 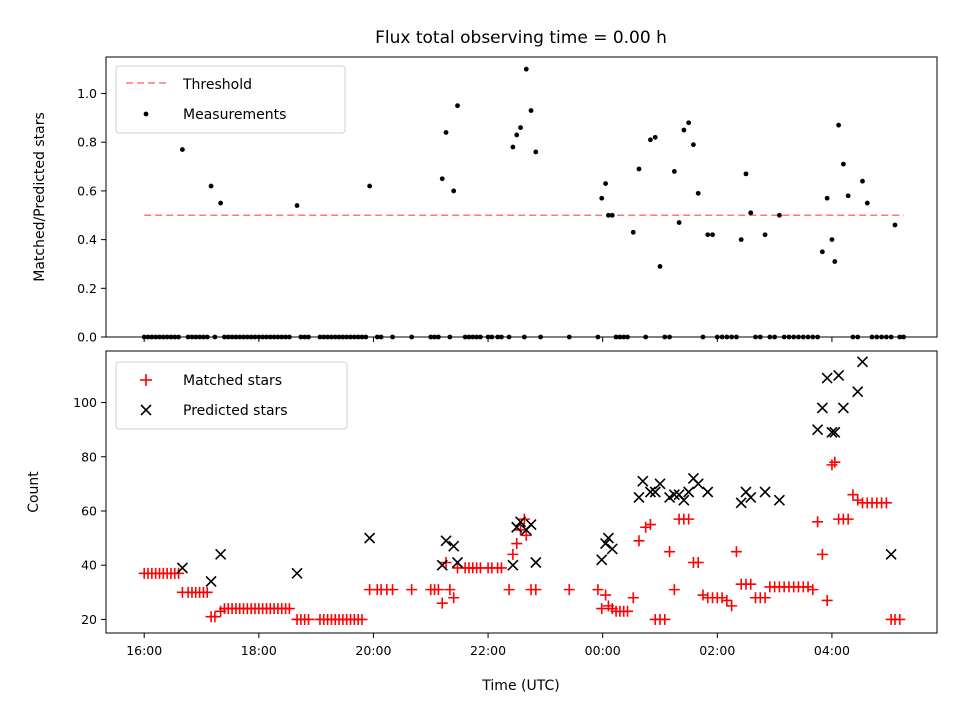 I want to click on threshold-legend-label: Threshold, so click(x=217, y=85).